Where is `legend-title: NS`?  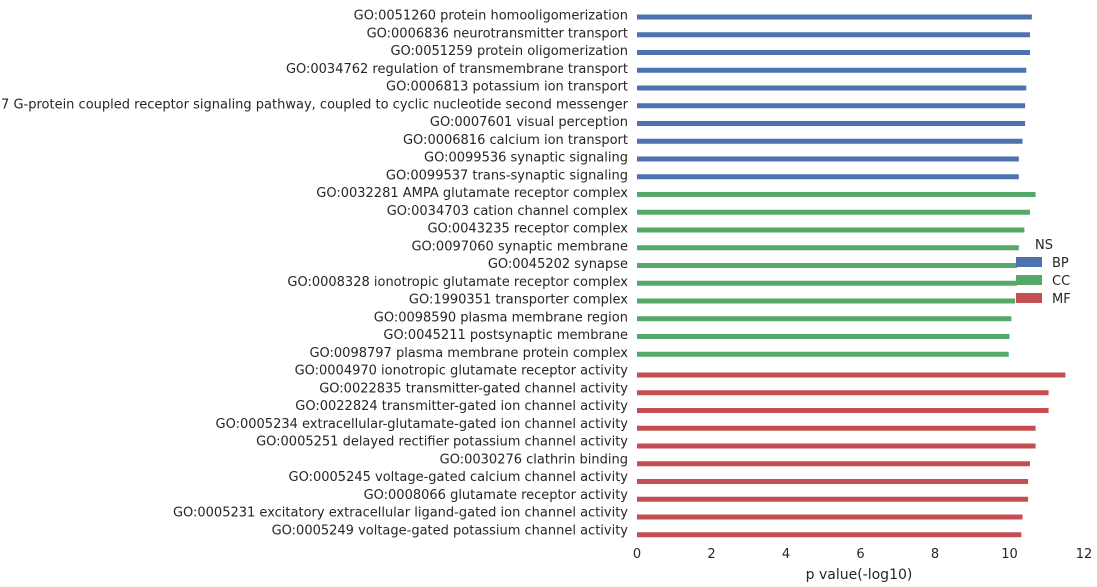 legend-title: NS is located at coordinates (1044, 245).